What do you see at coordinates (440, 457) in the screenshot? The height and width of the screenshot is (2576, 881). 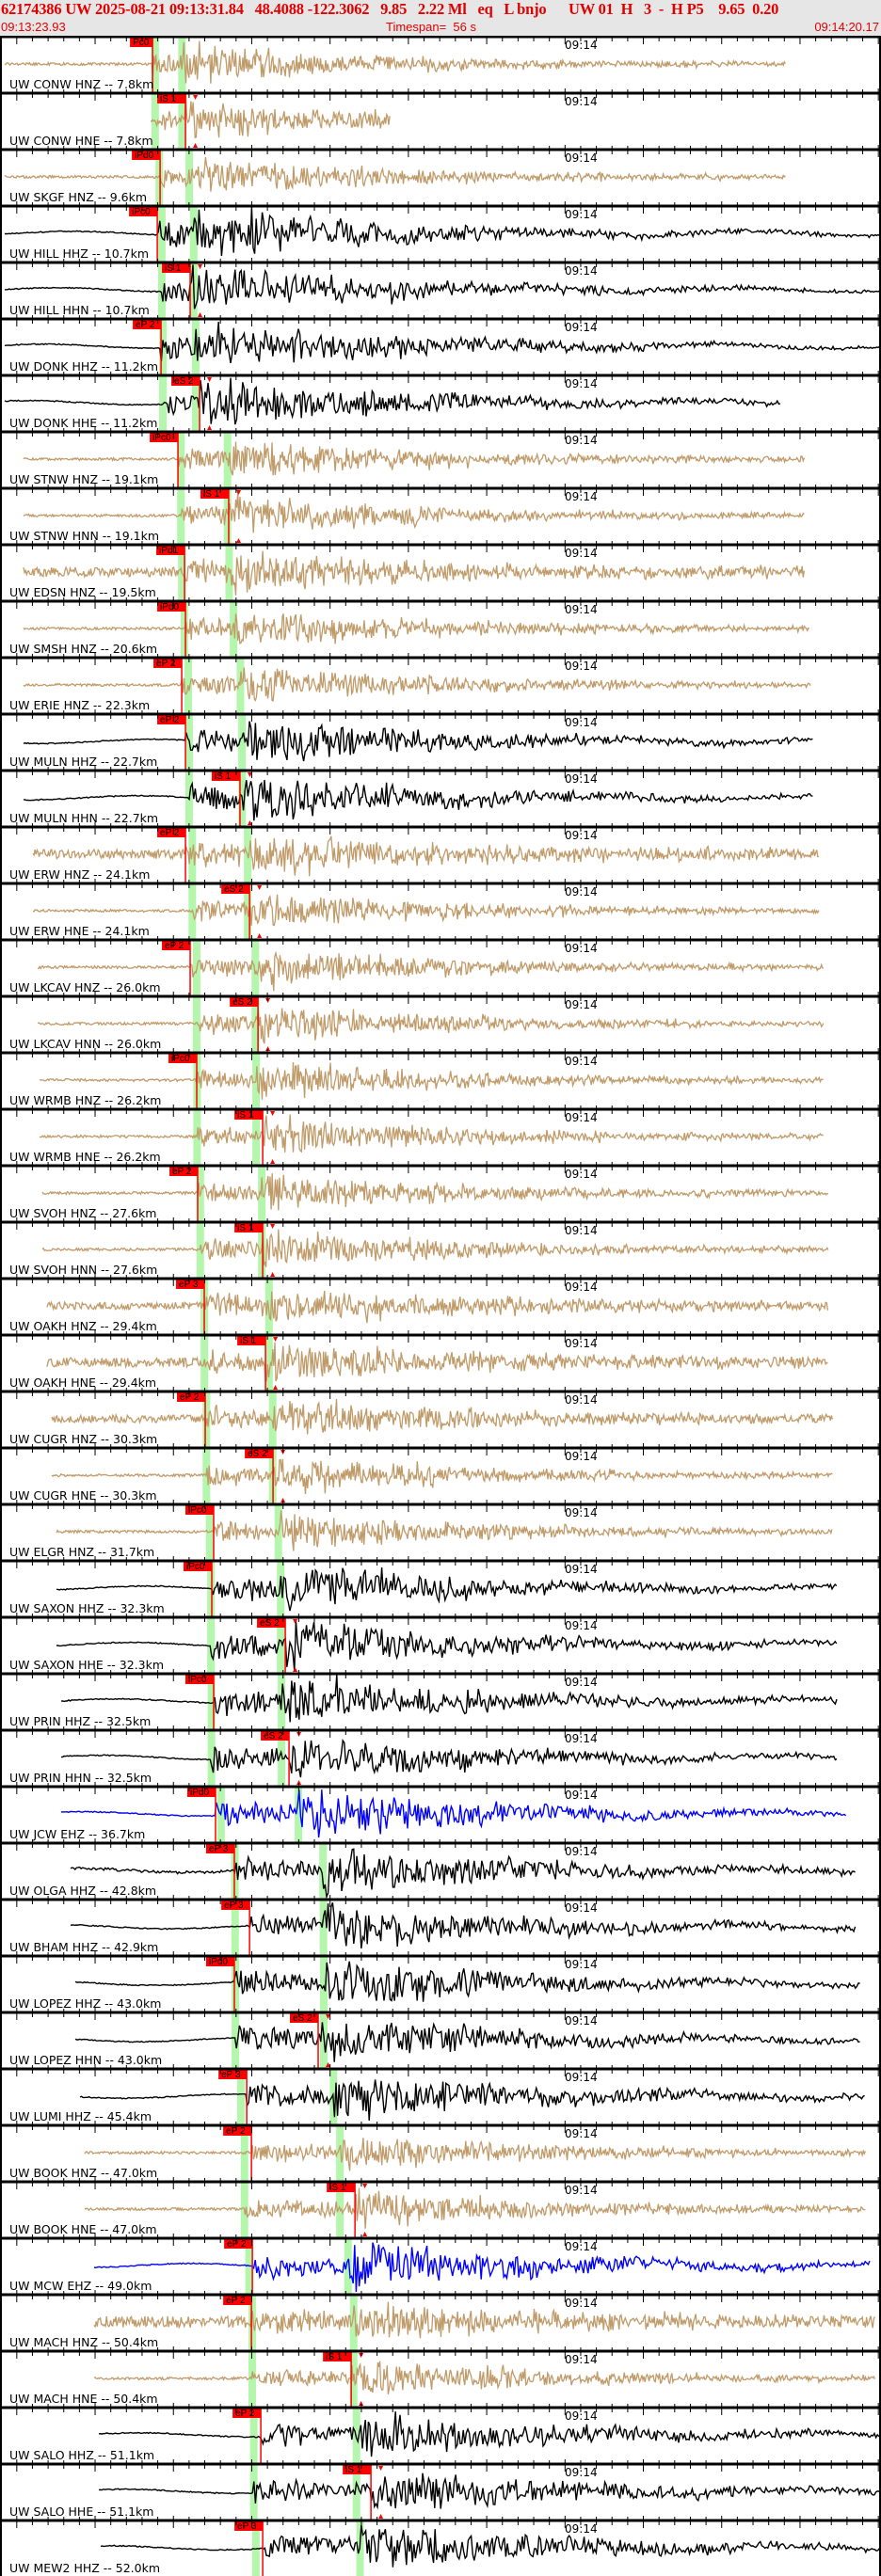 I see `trace-panel: 09:14 iPc0 UW STNW HNZ -- 19.1km` at bounding box center [440, 457].